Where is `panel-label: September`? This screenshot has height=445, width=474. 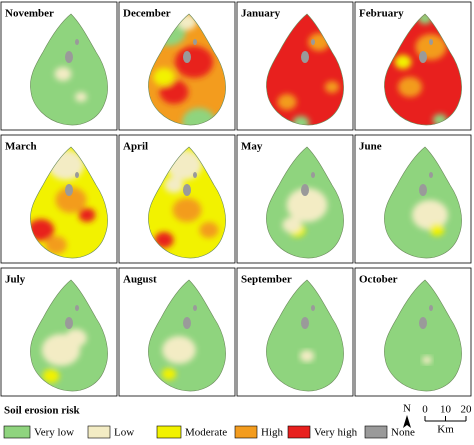 panel-label: September is located at coordinates (266, 280).